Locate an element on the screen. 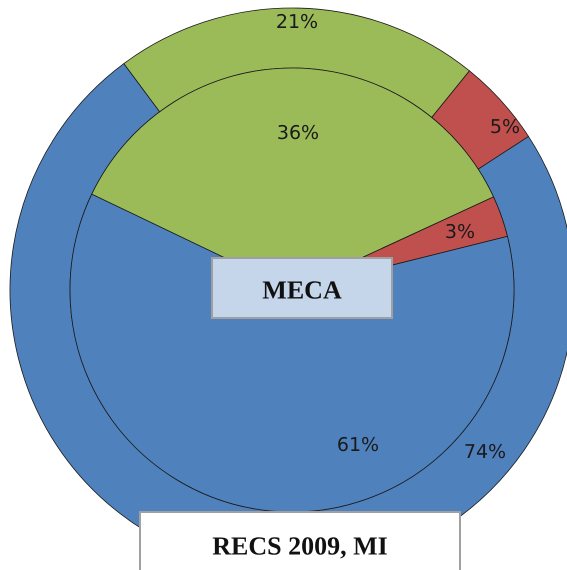 This screenshot has height=570, width=567. text: RECS 2009, MI is located at coordinates (300, 546).